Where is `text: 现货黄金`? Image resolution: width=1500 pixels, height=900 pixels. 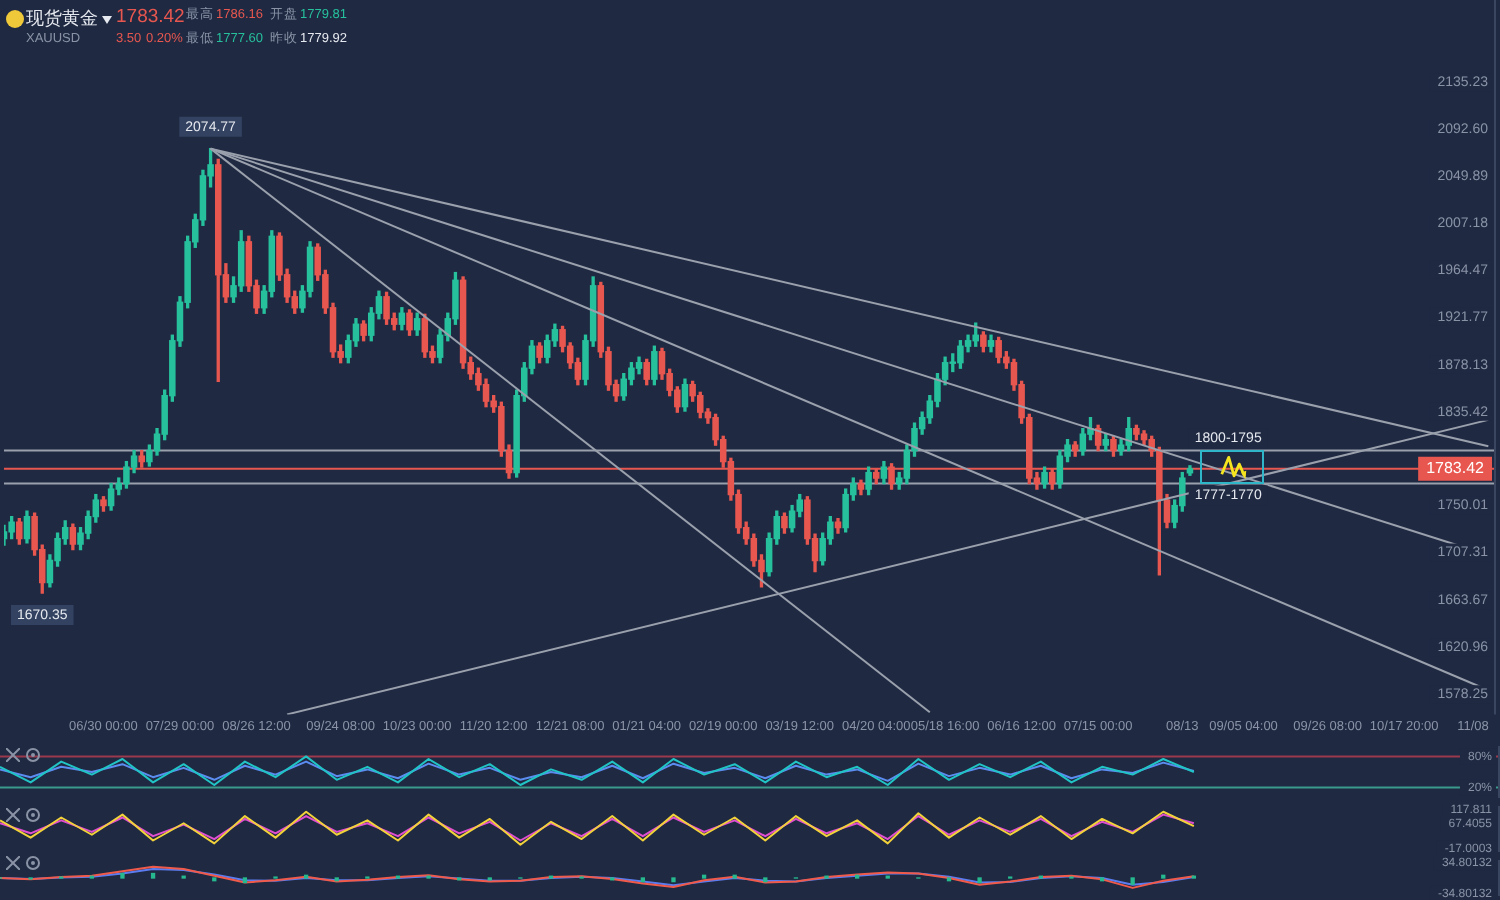
text: 现货黄金 is located at coordinates (62, 18).